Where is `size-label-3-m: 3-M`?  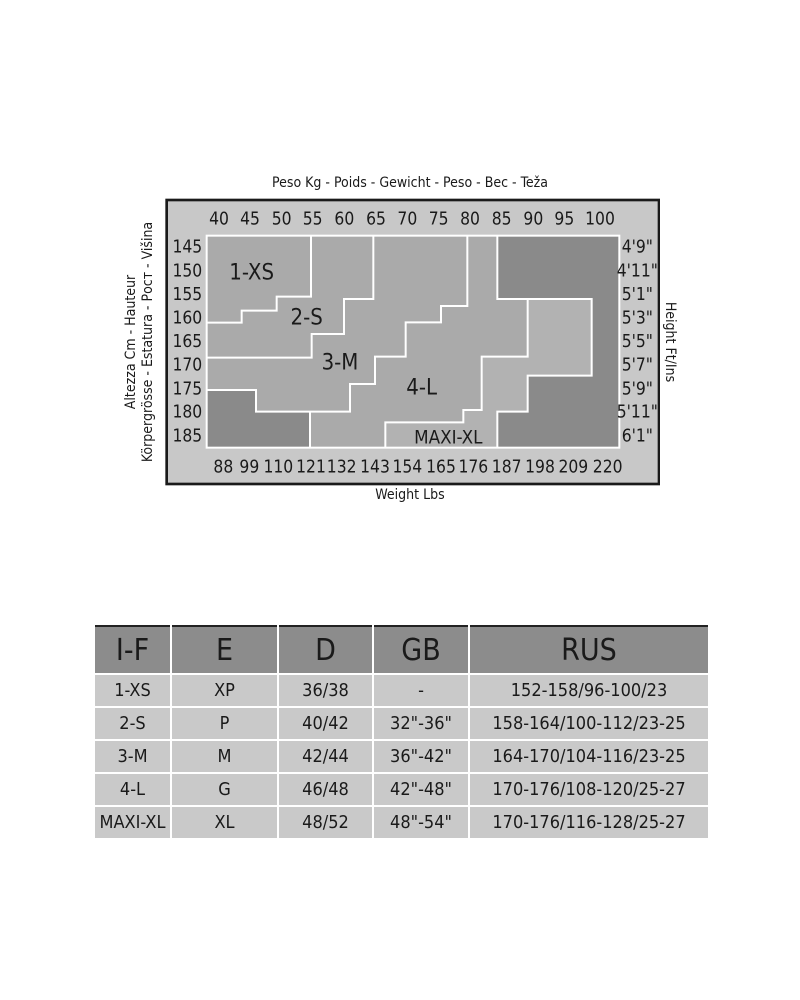 size-label-3-m: 3-M is located at coordinates (340, 362).